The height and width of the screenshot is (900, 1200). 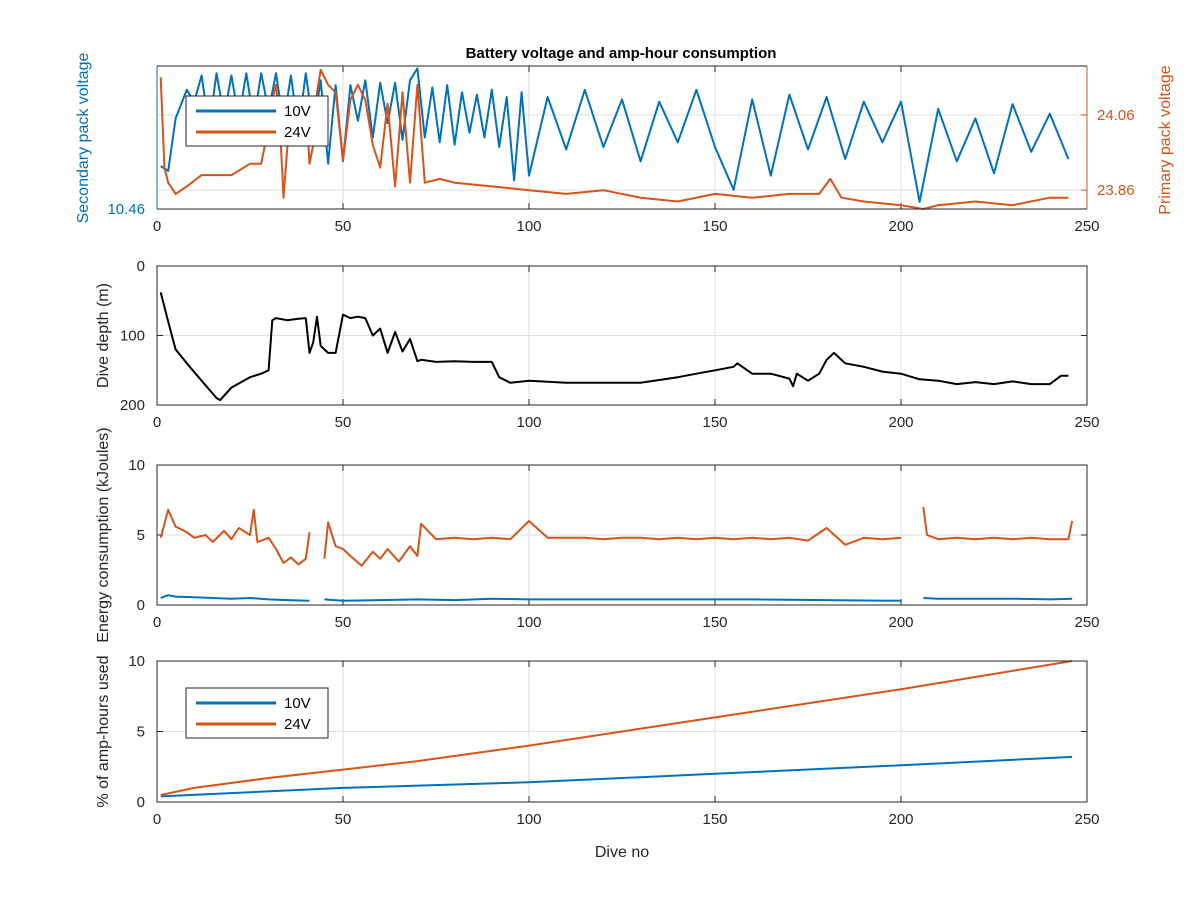 What do you see at coordinates (1116, 190) in the screenshot?
I see `y-right-tick-label: 23.86` at bounding box center [1116, 190].